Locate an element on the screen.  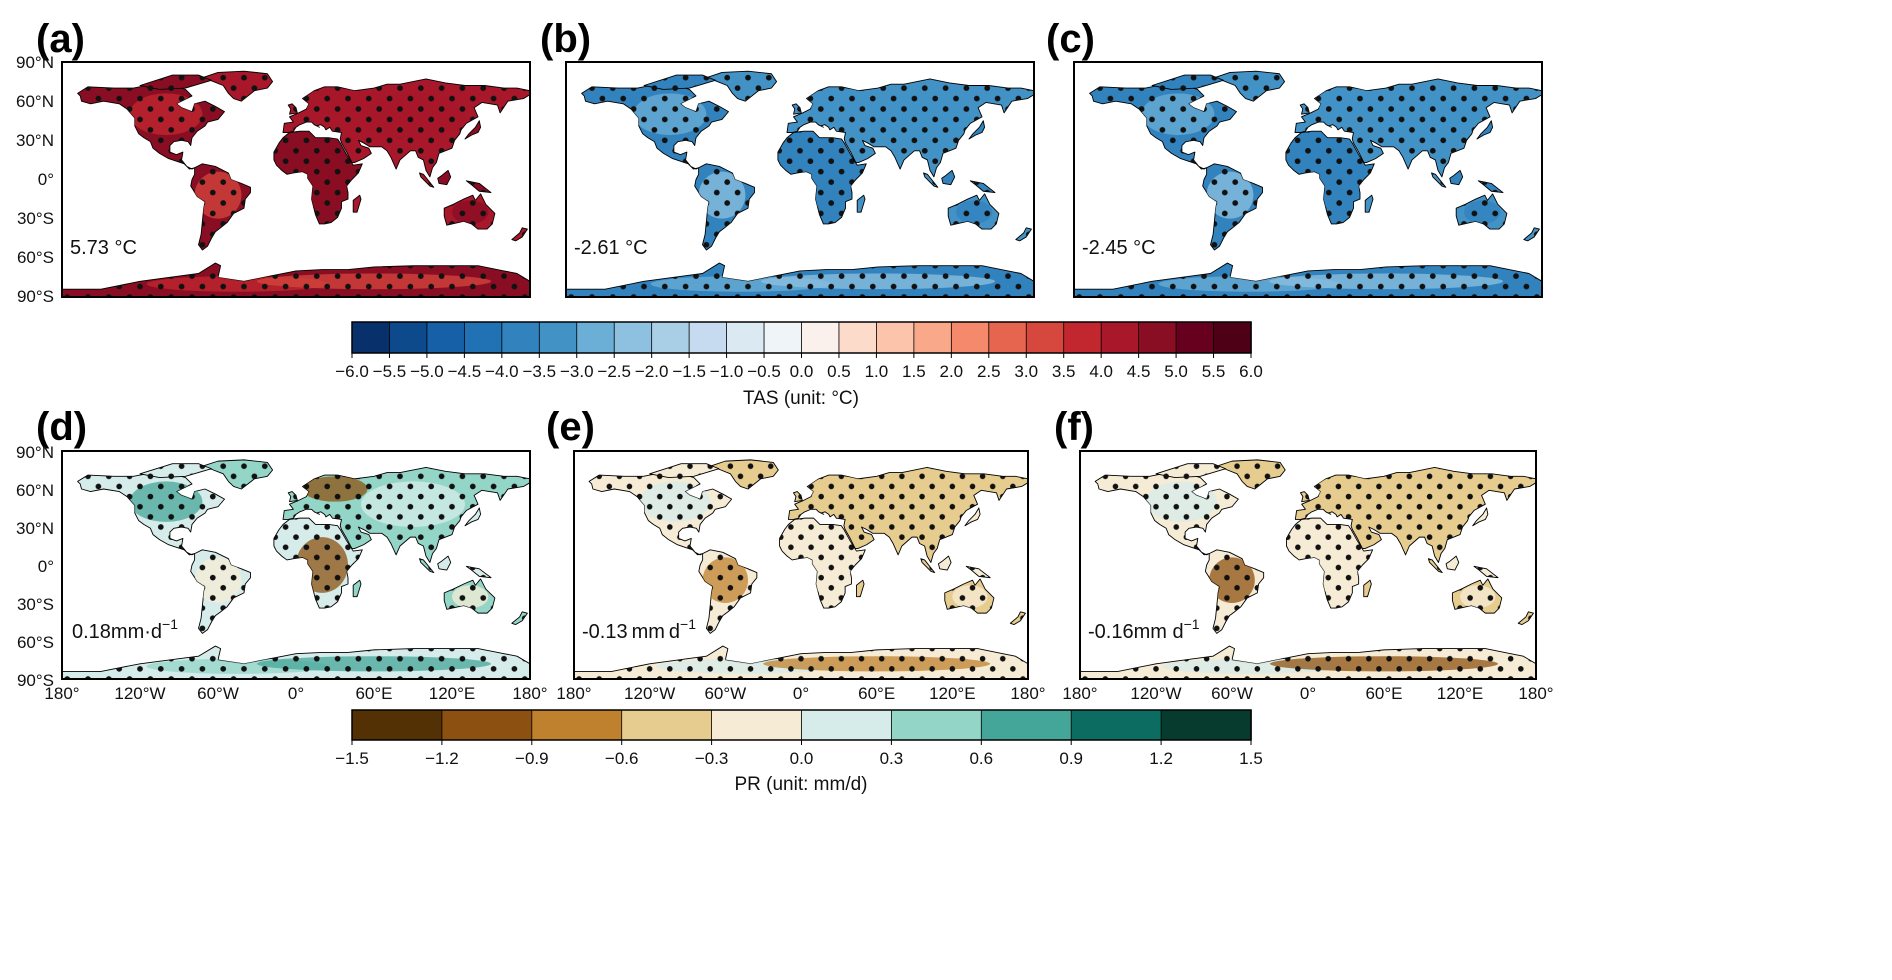
lon-axis-e: 180° 120°W 60°W 0° 60°E 120°E 180° is located at coordinates (800, 693).